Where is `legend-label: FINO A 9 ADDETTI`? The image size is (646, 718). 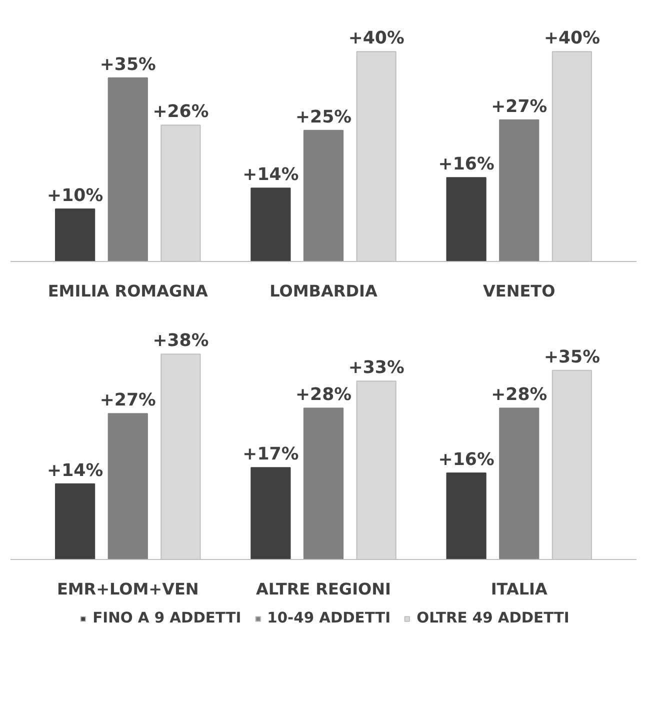 legend-label: FINO A 9 ADDETTI is located at coordinates (167, 618).